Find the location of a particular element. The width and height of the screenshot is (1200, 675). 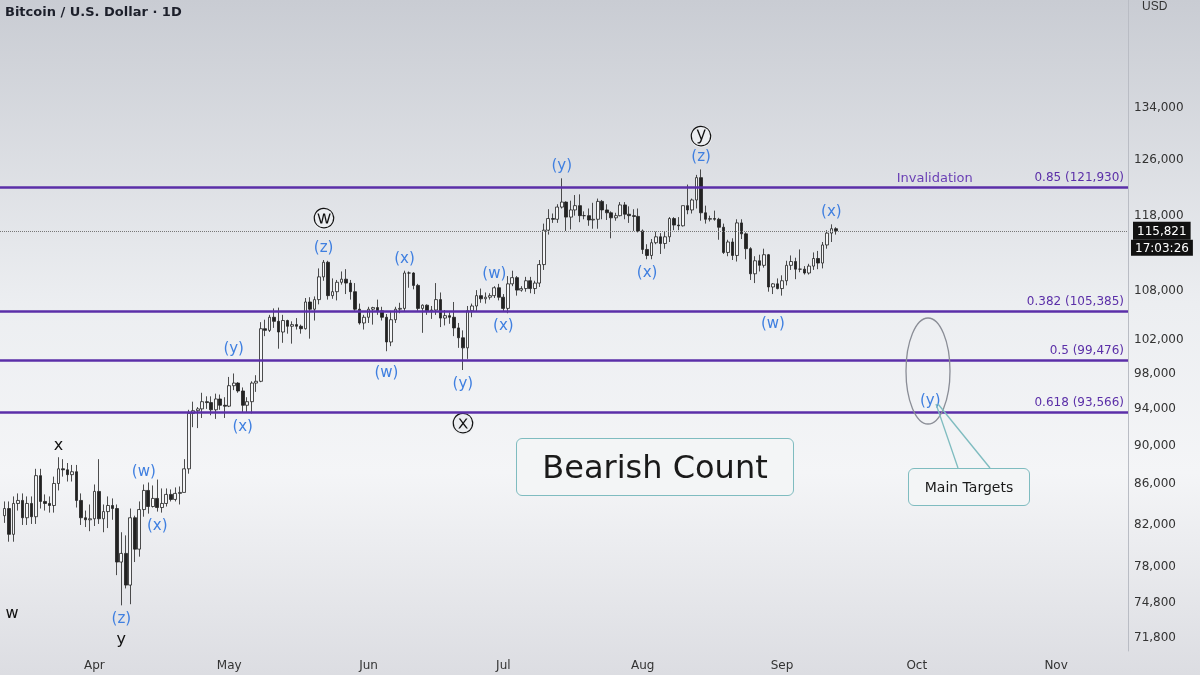

annotation: Invalidation is located at coordinates (934, 177).